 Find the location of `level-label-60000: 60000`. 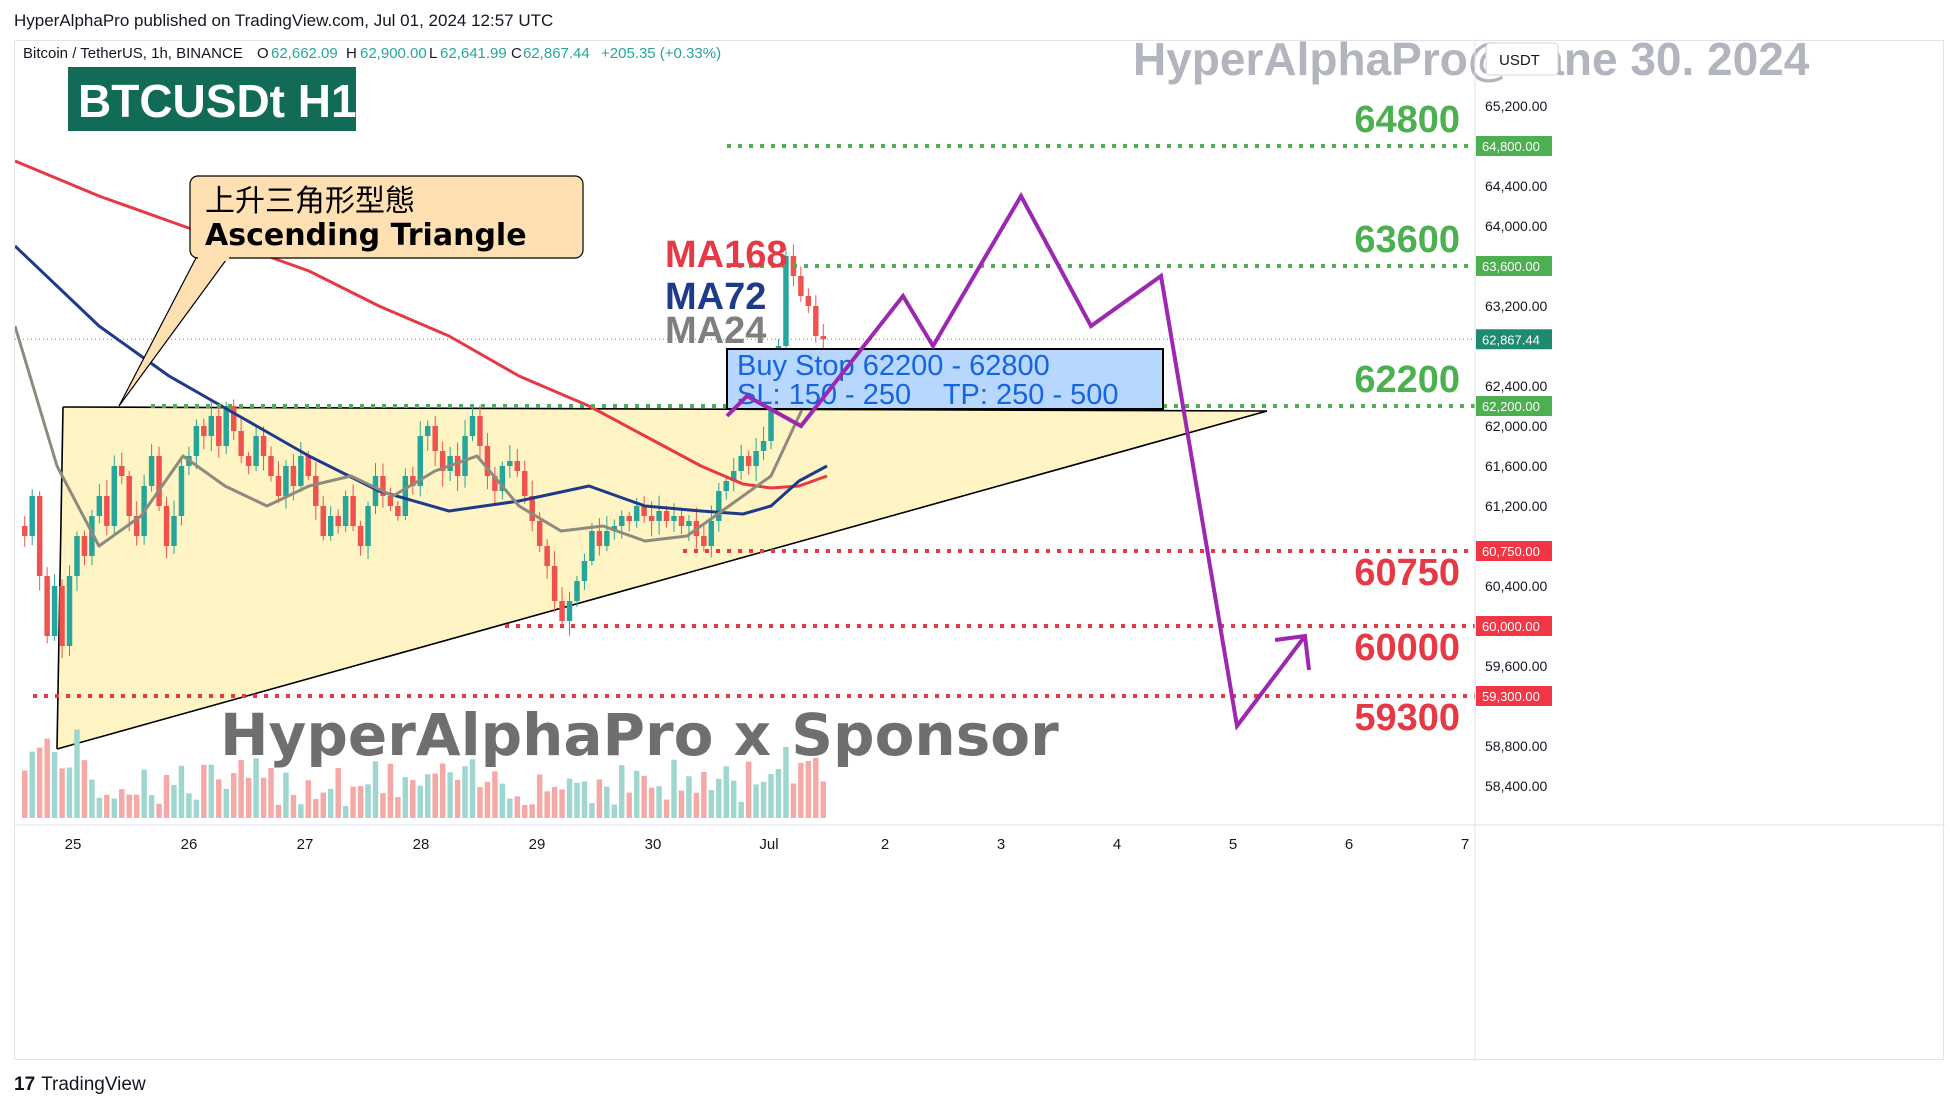

level-label-60000: 60000 is located at coordinates (1407, 648).